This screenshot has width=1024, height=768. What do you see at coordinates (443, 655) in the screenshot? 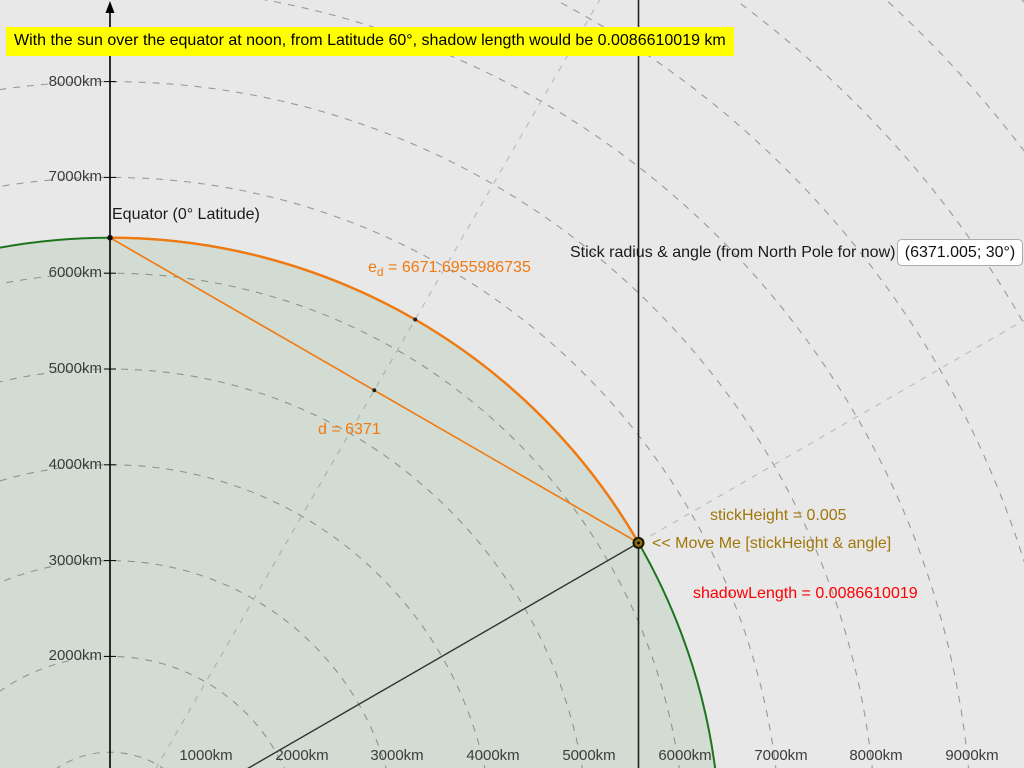
I see `stick-radius-segment` at bounding box center [443, 655].